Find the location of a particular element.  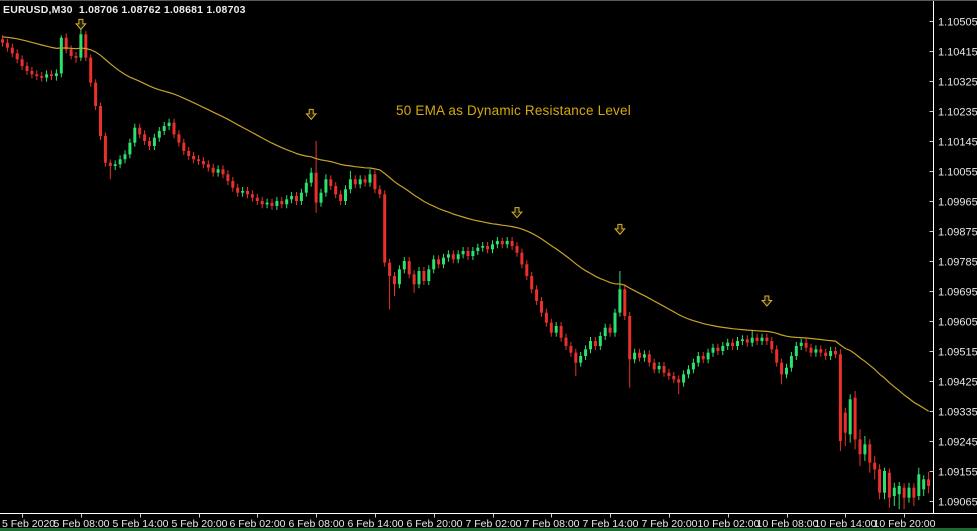

x-axis-label: 5 Feb 20:00 is located at coordinates (199, 524).